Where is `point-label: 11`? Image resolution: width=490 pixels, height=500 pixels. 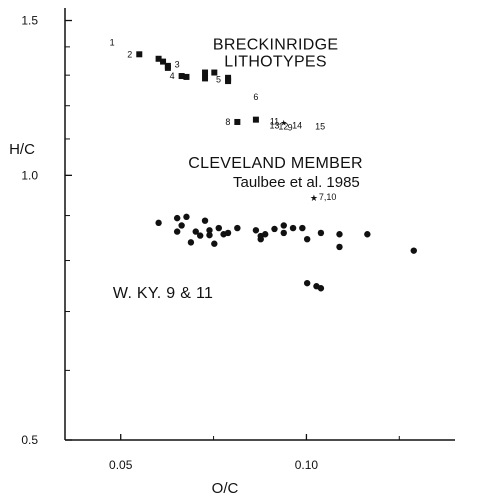
point-label: 11 is located at coordinates (274, 121).